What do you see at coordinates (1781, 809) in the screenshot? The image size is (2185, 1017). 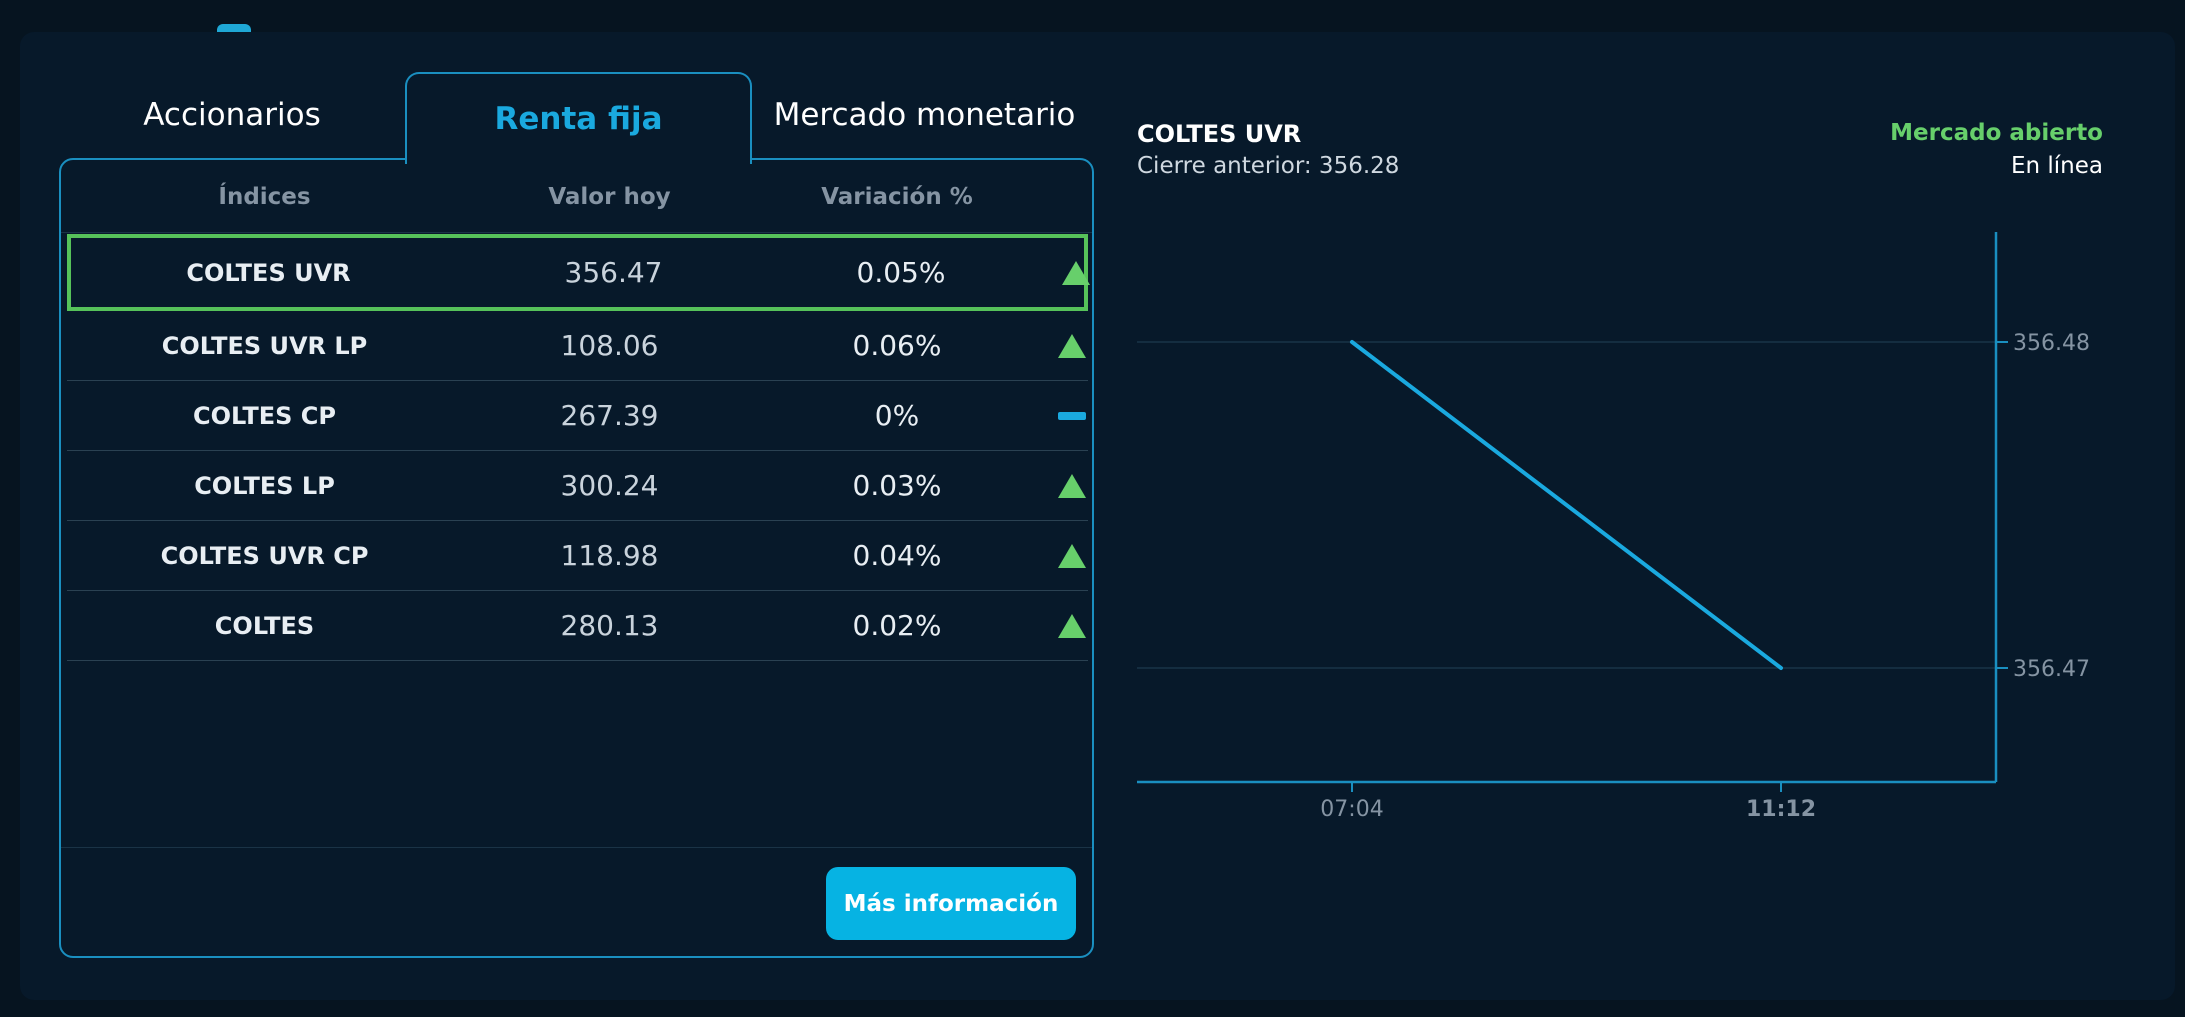 I see `x-tick-label: 11:12` at bounding box center [1781, 809].